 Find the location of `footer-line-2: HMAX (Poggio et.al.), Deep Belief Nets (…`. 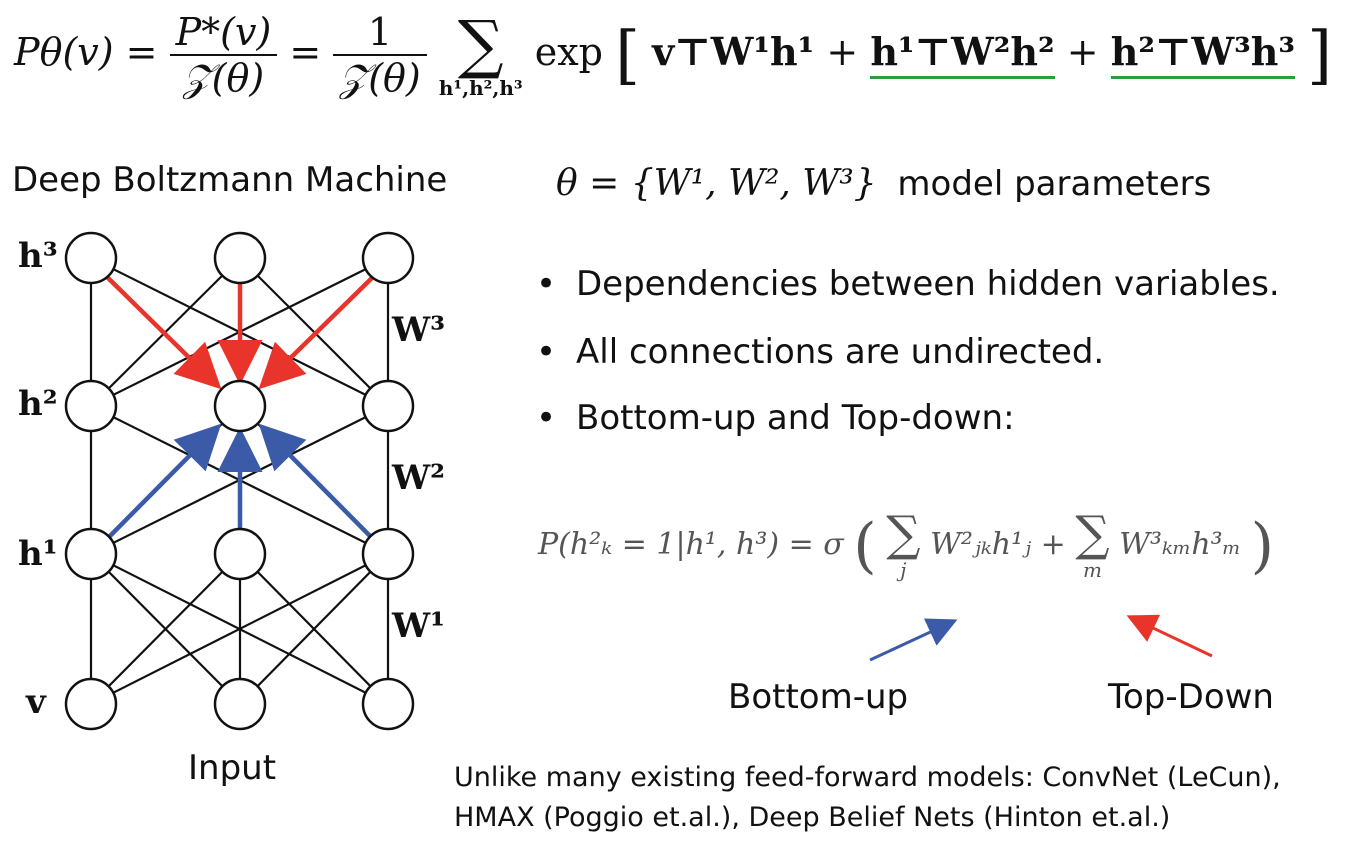

footer-line-2: HMAX (Poggio et.al.), Deep Belief Nets (… is located at coordinates (812, 817).